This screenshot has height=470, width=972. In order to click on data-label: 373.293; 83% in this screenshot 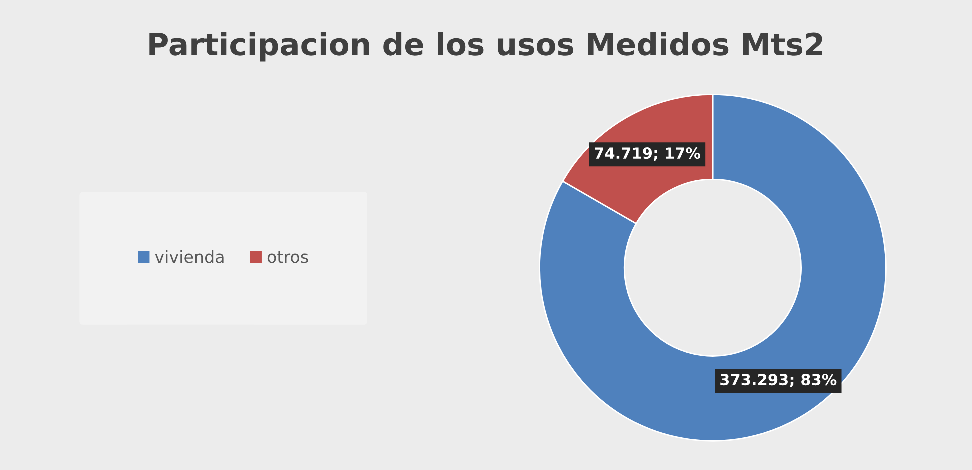, I will do `click(778, 381)`.